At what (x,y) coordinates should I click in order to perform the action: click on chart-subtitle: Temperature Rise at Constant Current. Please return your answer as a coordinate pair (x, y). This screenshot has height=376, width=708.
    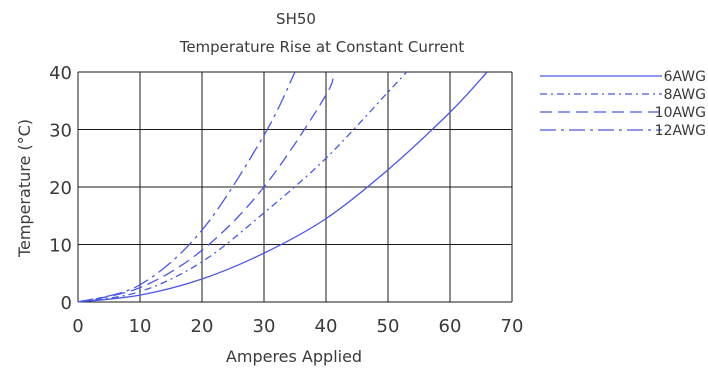
    Looking at the image, I should click on (322, 47).